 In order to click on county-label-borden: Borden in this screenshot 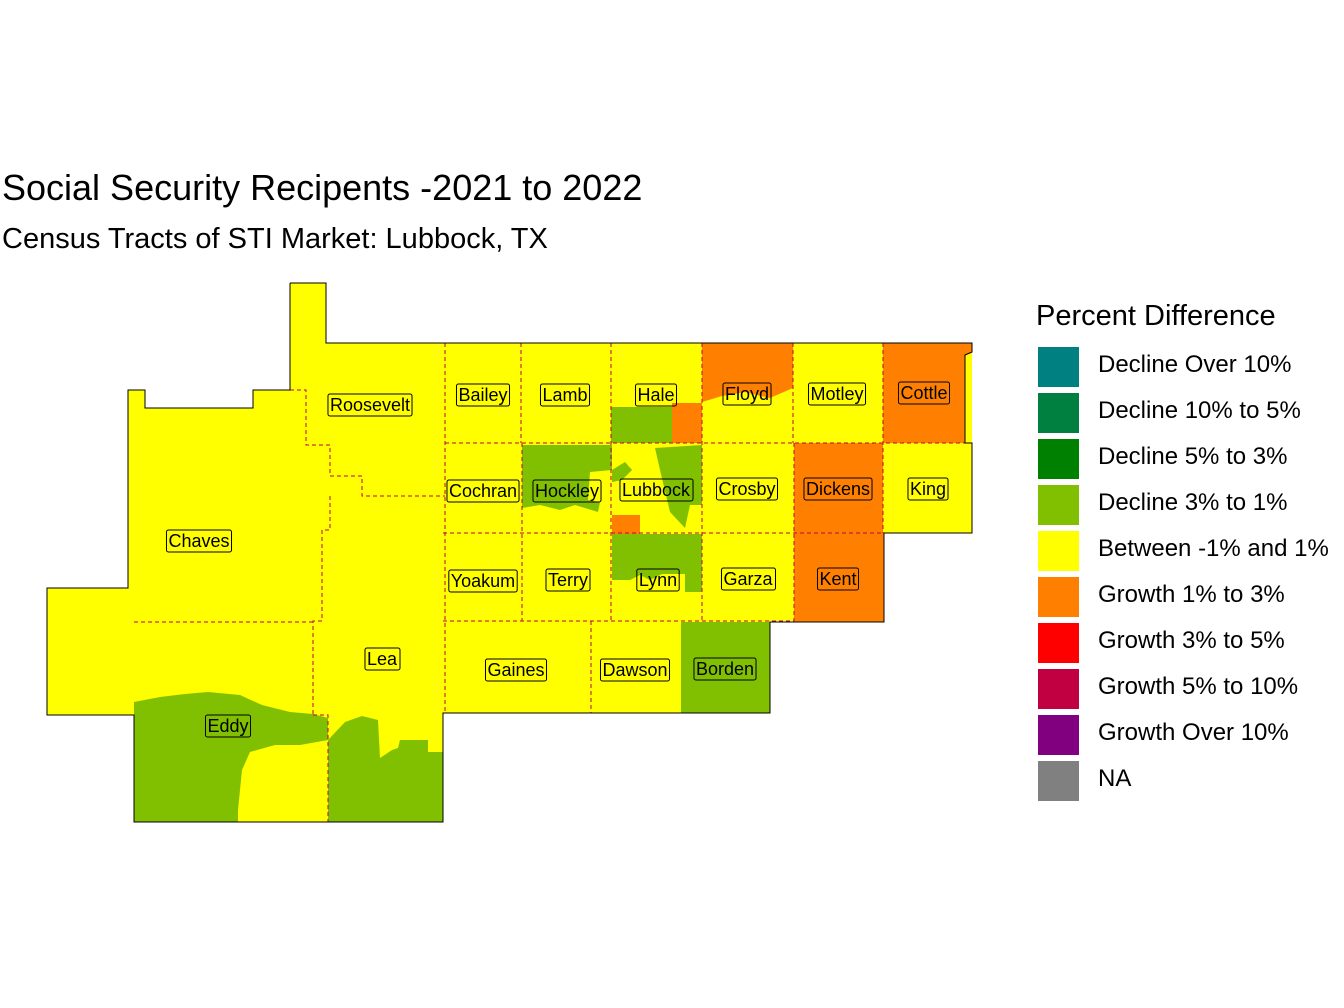, I will do `click(725, 669)`.